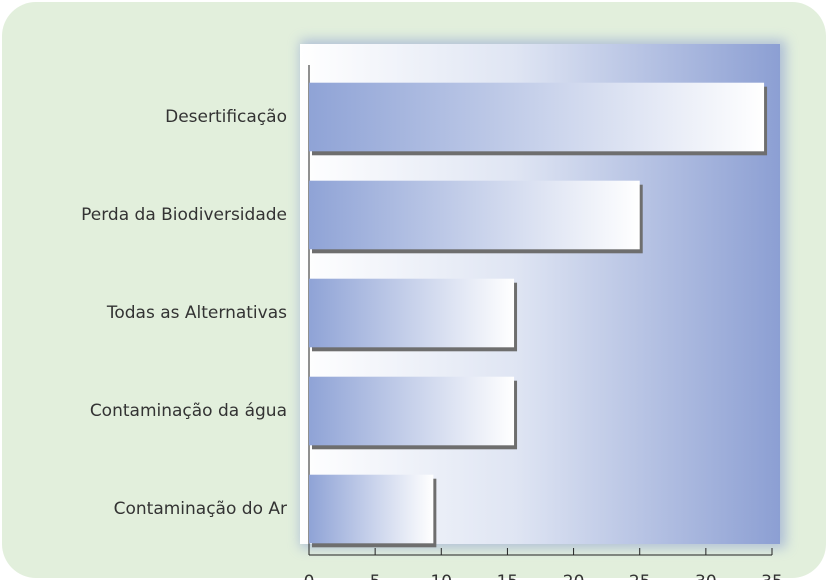  I want to click on y-tick-label: Desertificação, so click(226, 117).